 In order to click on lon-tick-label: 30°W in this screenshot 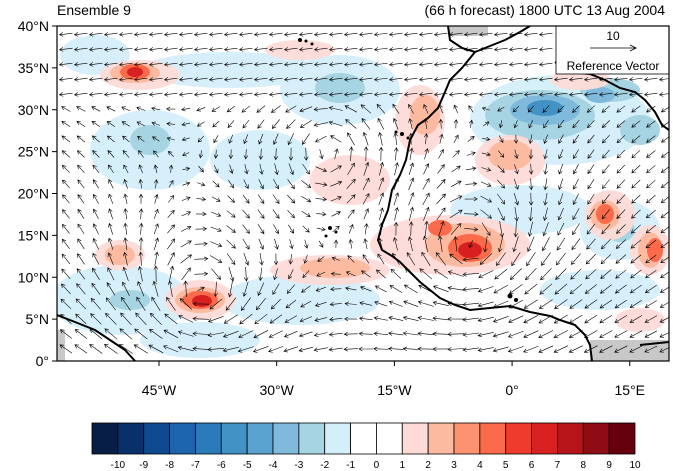, I will do `click(276, 390)`.